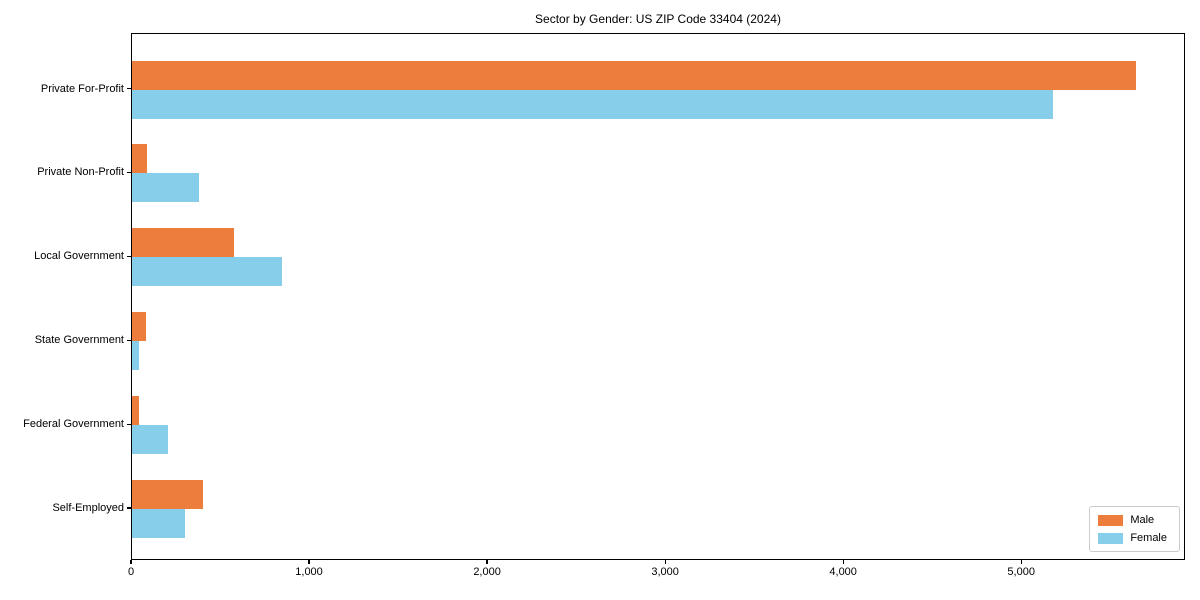 The width and height of the screenshot is (1200, 600). What do you see at coordinates (634, 75) in the screenshot?
I see `bar-male-private-for-profit` at bounding box center [634, 75].